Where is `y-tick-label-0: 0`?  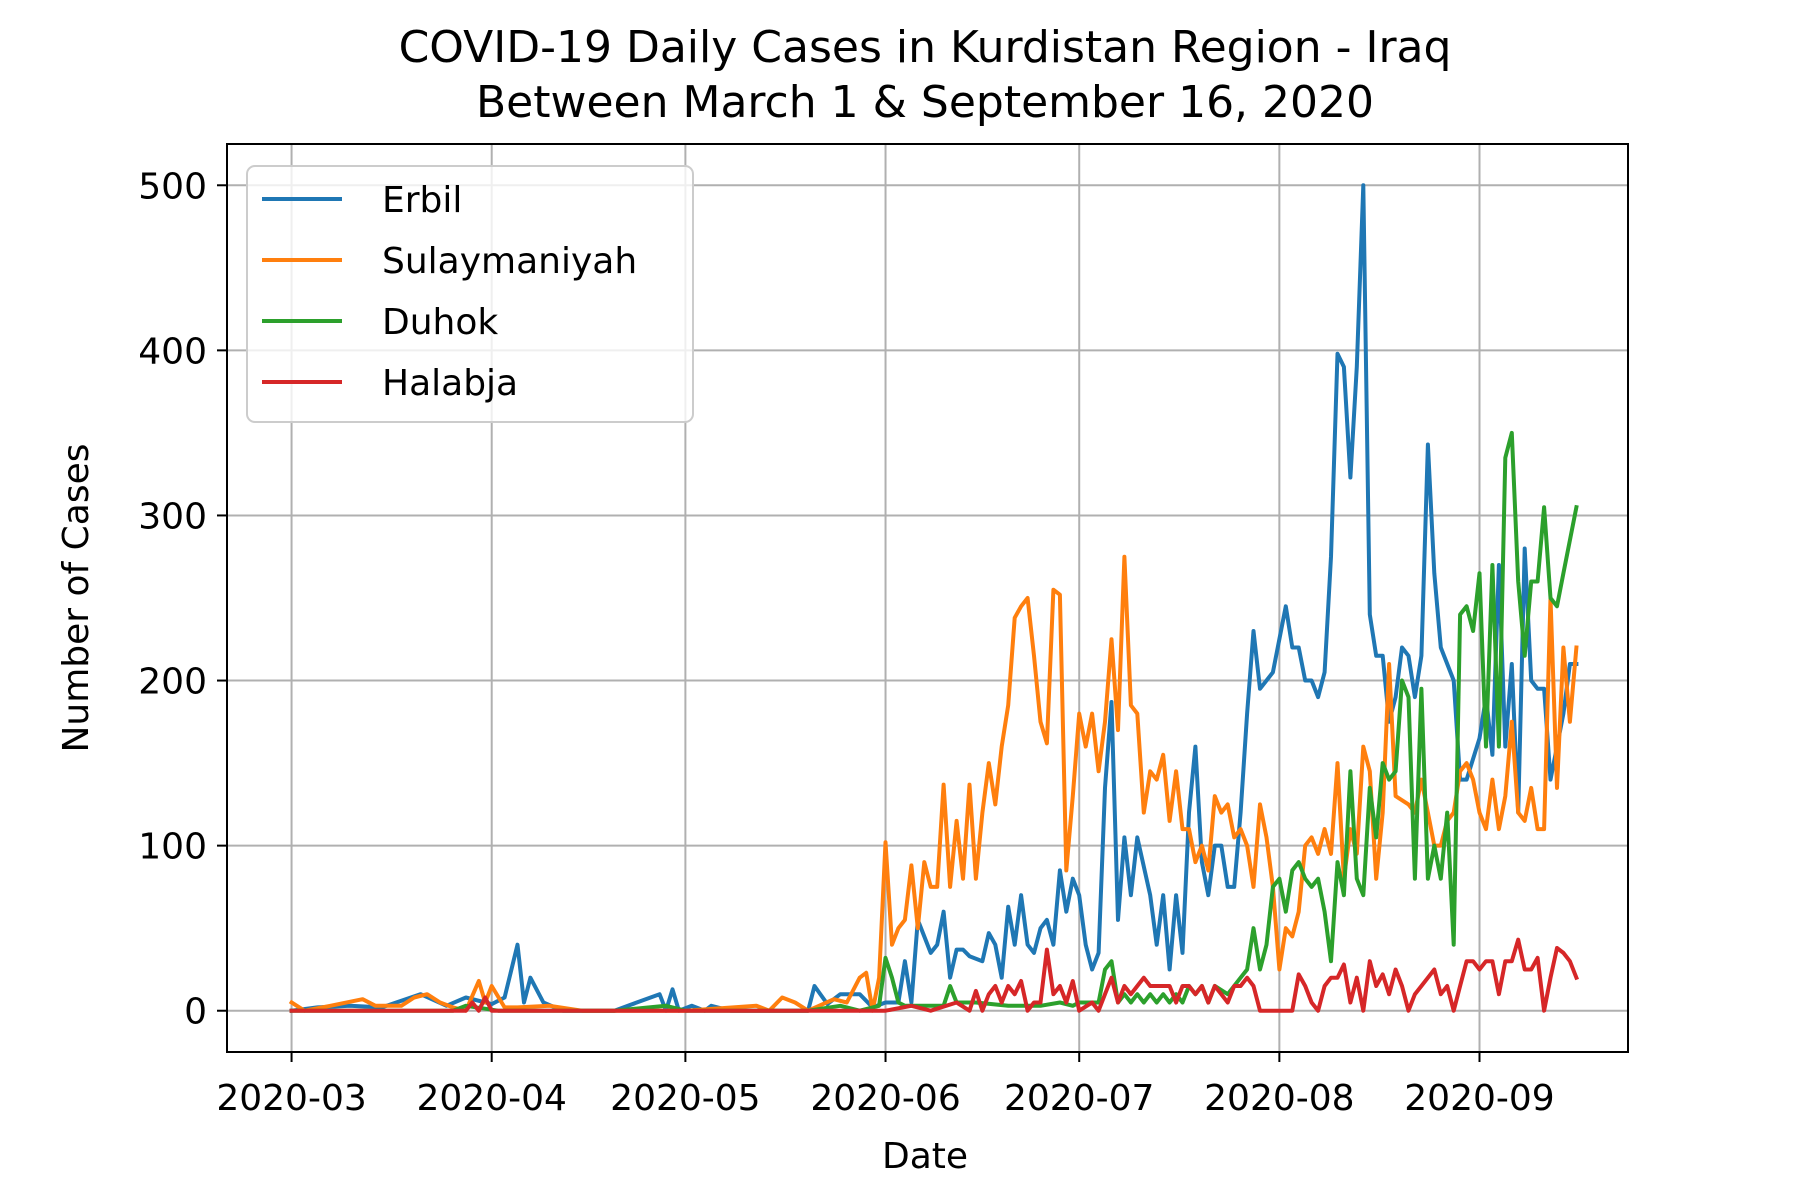
y-tick-label-0: 0 is located at coordinates (195, 1012).